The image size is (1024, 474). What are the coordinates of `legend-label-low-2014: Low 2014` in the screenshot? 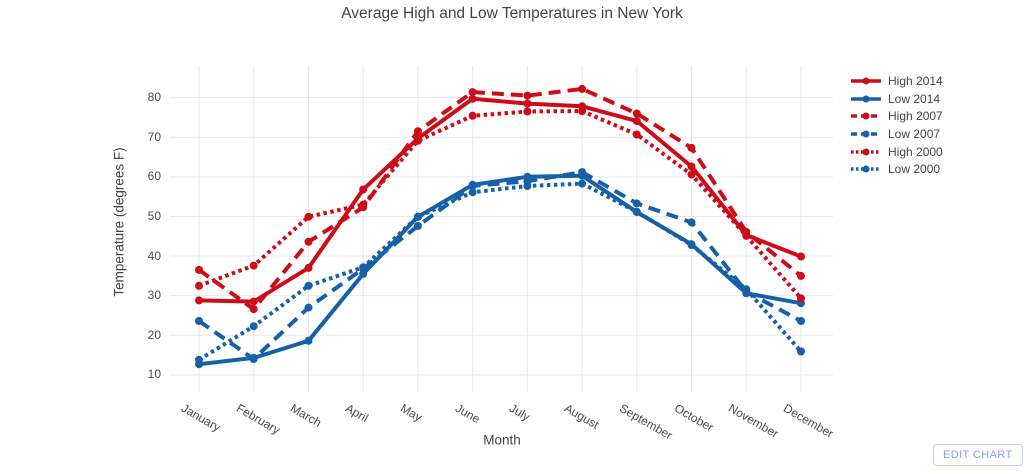 It's located at (914, 98).